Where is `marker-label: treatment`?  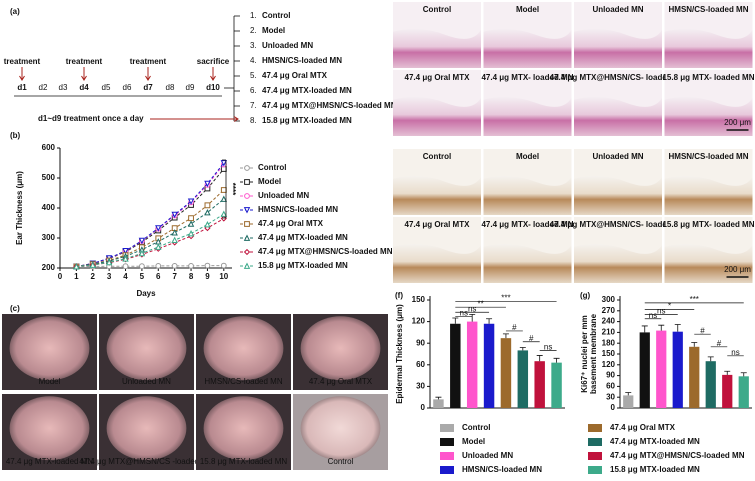 marker-label: treatment is located at coordinates (22, 61).